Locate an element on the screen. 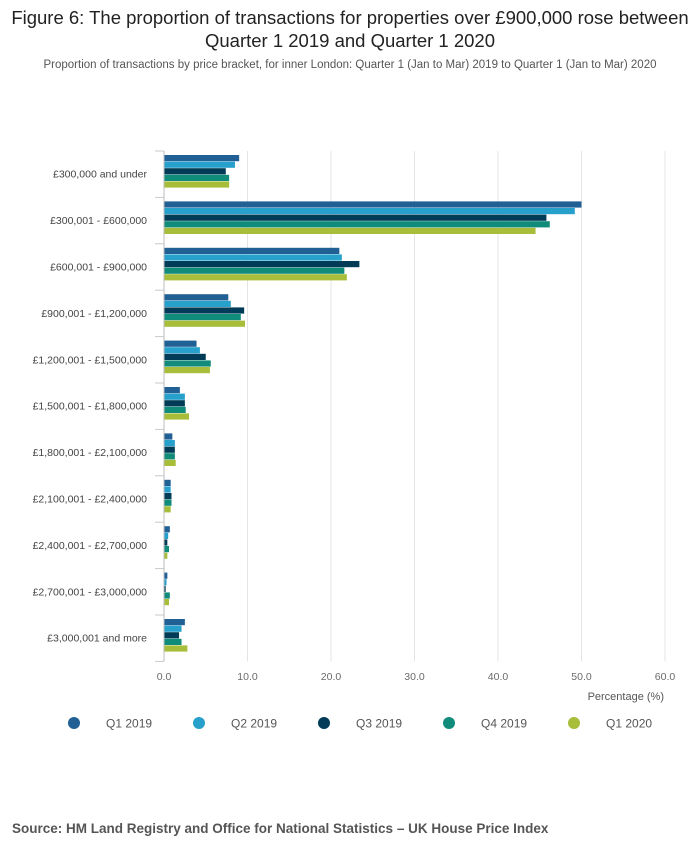 This screenshot has width=700, height=857. category-label: £600,001 - £900,000 is located at coordinates (98, 268).